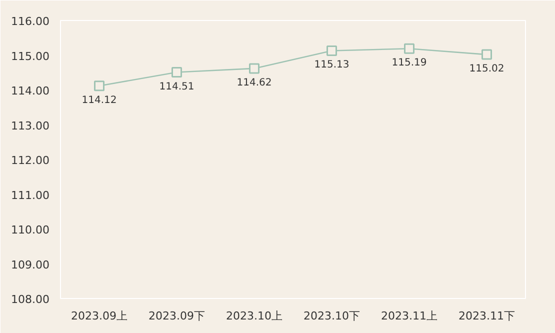 The image size is (555, 333). I want to click on y-tick-label: 116.00, so click(30, 21).